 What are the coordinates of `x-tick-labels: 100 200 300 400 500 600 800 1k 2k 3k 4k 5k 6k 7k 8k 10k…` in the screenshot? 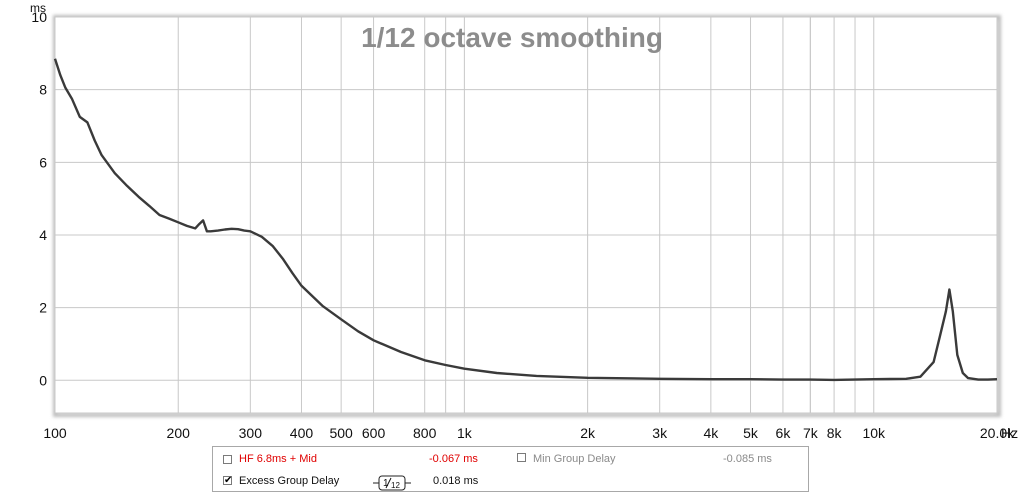 It's located at (529, 433).